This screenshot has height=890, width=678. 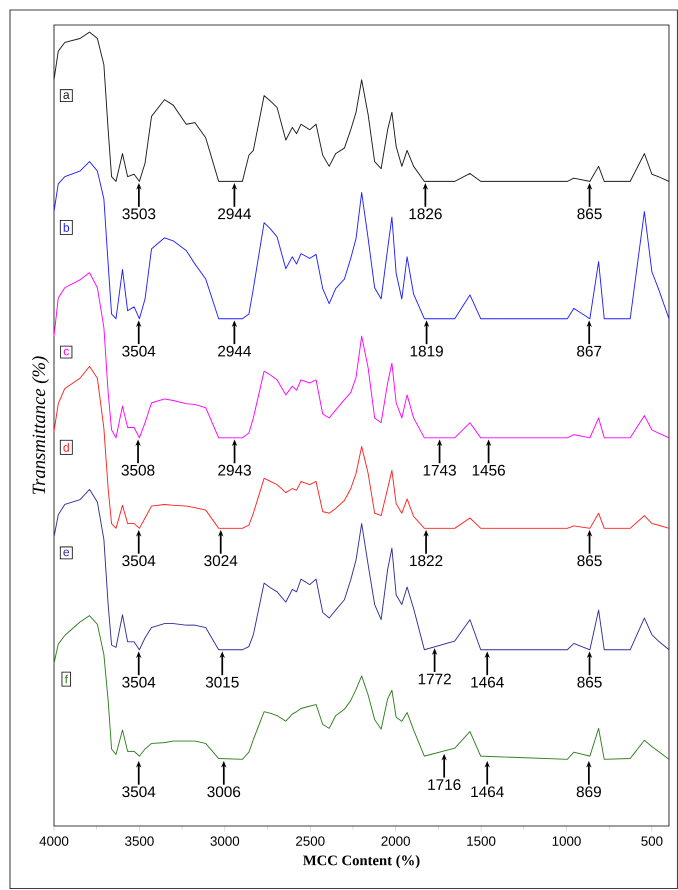 What do you see at coordinates (66, 352) in the screenshot?
I see `series-label: c` at bounding box center [66, 352].